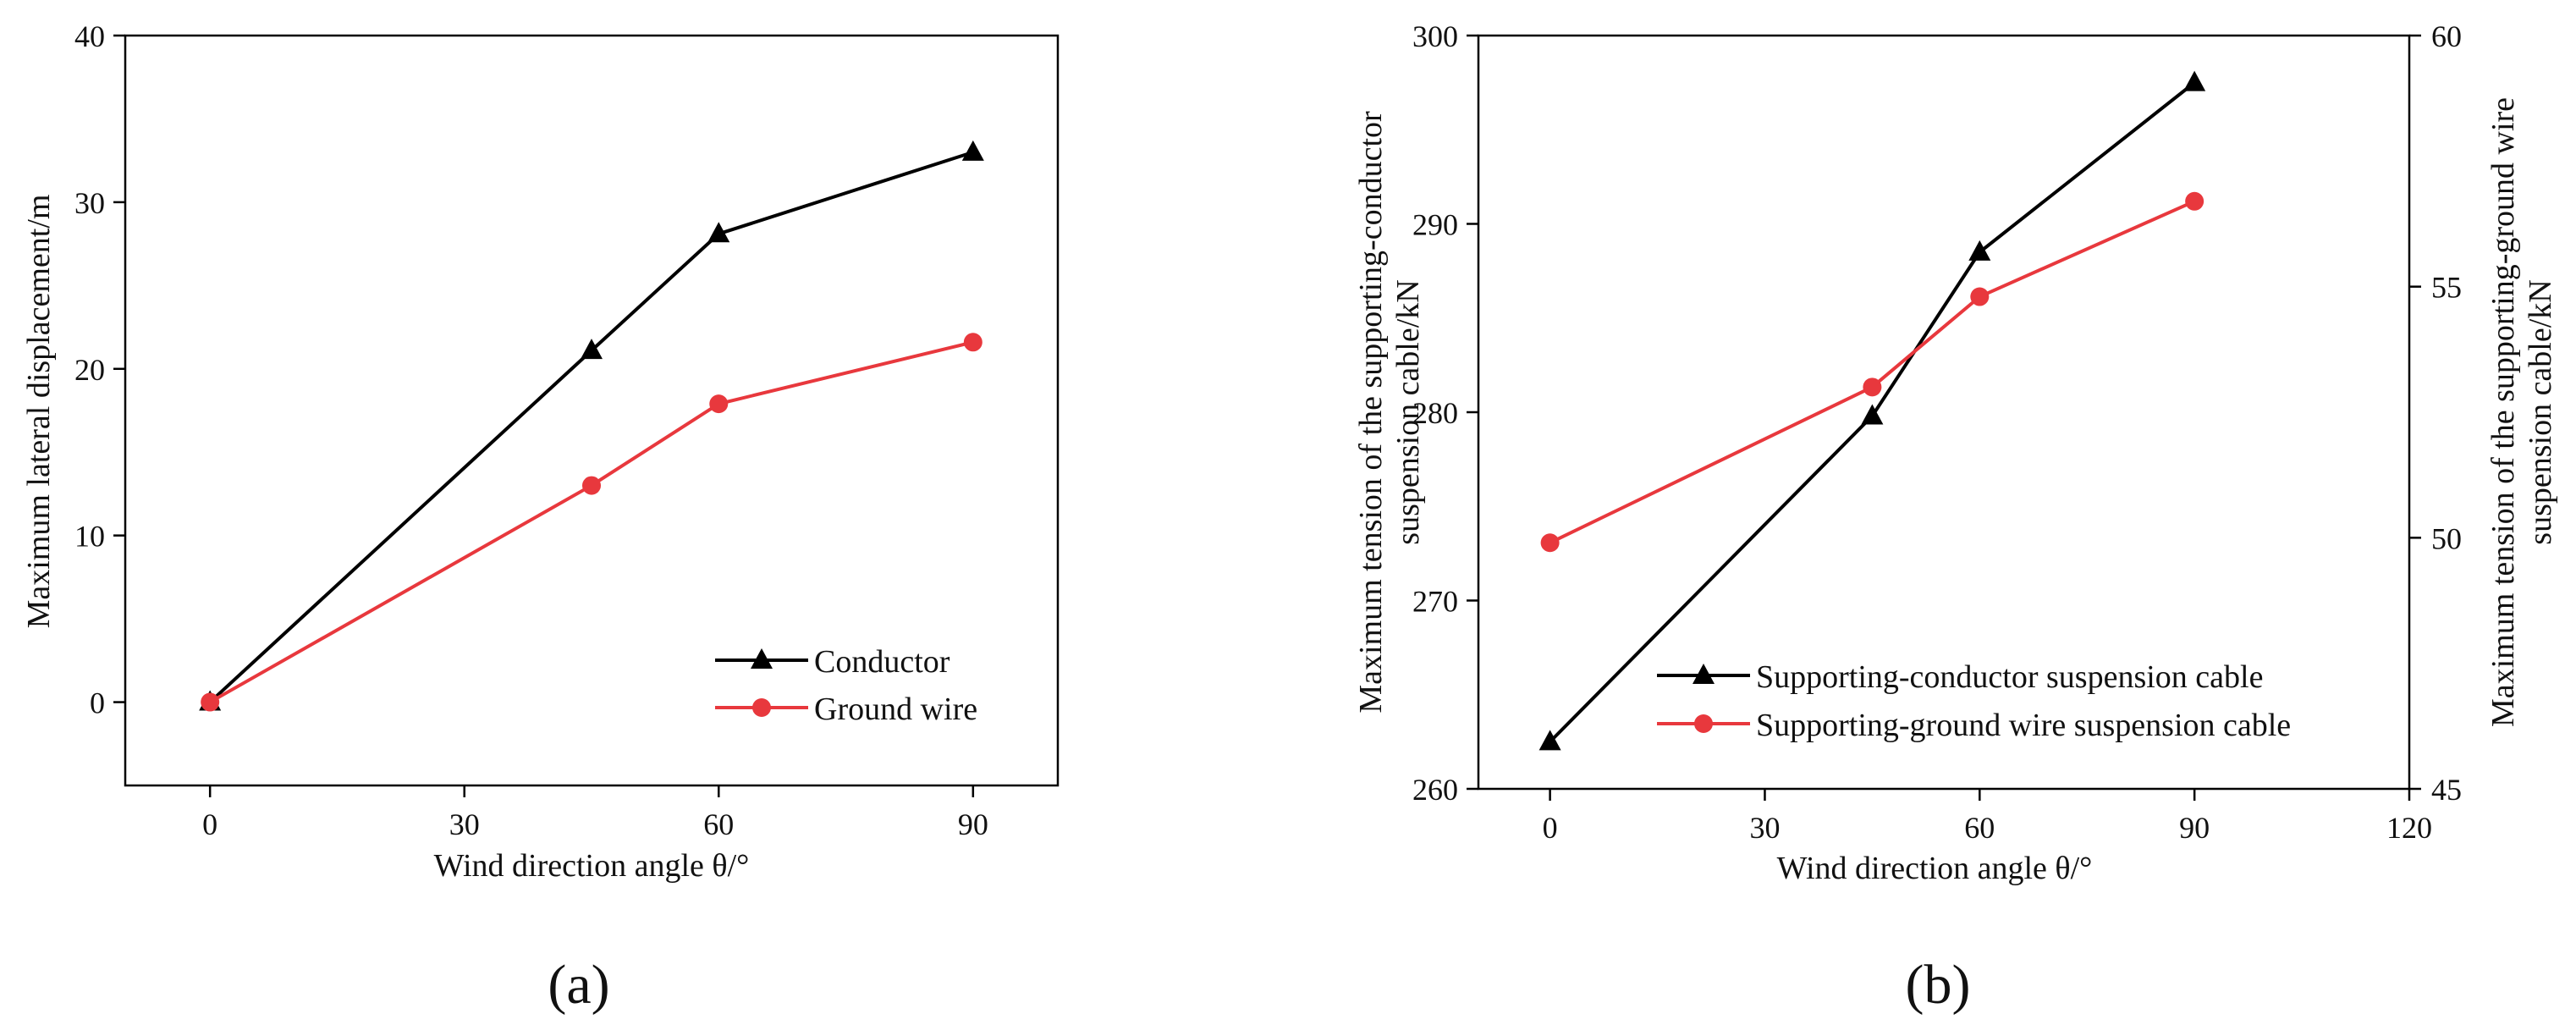 Image resolution: width=2576 pixels, height=1036 pixels. Describe the element at coordinates (89, 537) in the screenshot. I see `y-tick-label: 10` at that location.